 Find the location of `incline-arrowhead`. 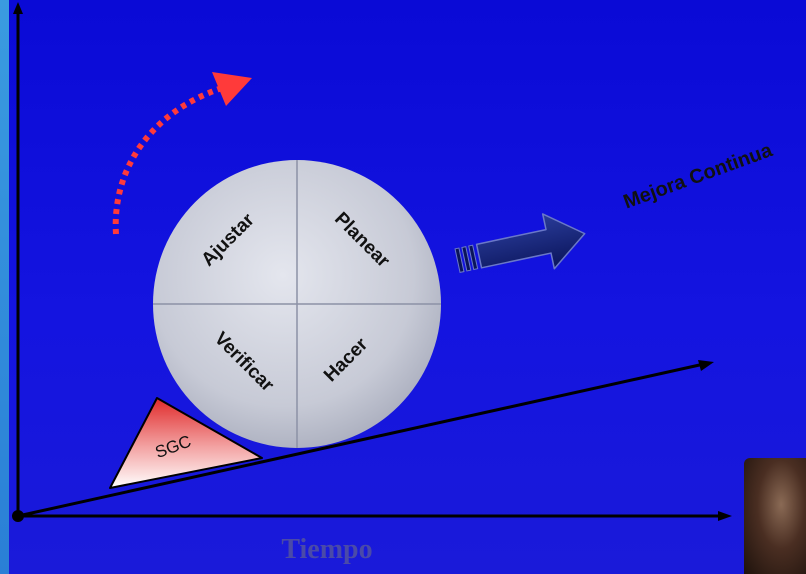

incline-arrowhead is located at coordinates (706, 365).